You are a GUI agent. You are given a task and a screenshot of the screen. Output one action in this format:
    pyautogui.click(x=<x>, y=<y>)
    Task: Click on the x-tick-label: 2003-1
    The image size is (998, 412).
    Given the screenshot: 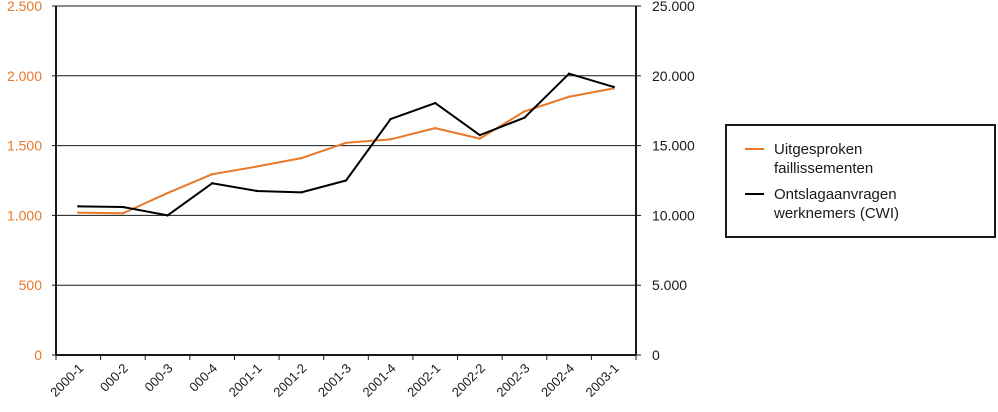 What is the action you would take?
    pyautogui.click(x=602, y=380)
    